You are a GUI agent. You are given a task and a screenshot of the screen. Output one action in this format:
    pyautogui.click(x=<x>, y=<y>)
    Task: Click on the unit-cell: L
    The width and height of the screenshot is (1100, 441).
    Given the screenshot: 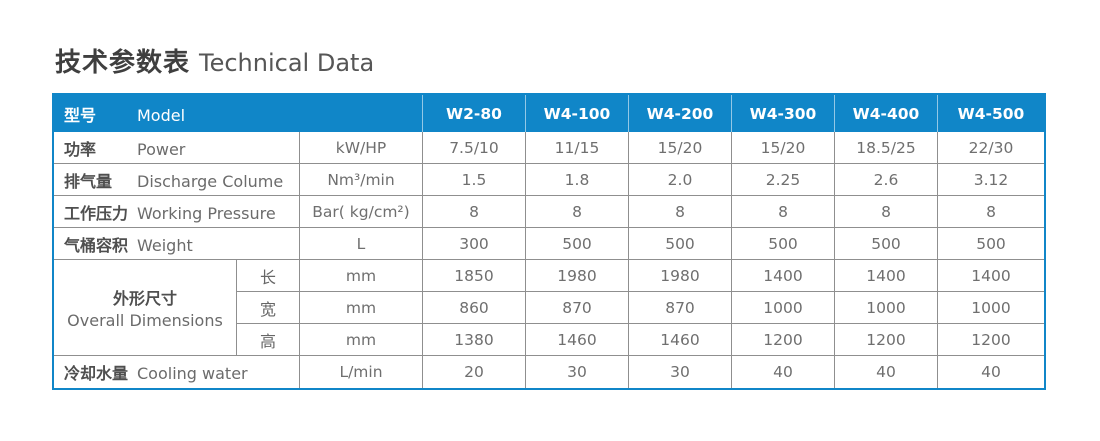 What is the action you would take?
    pyautogui.click(x=361, y=244)
    